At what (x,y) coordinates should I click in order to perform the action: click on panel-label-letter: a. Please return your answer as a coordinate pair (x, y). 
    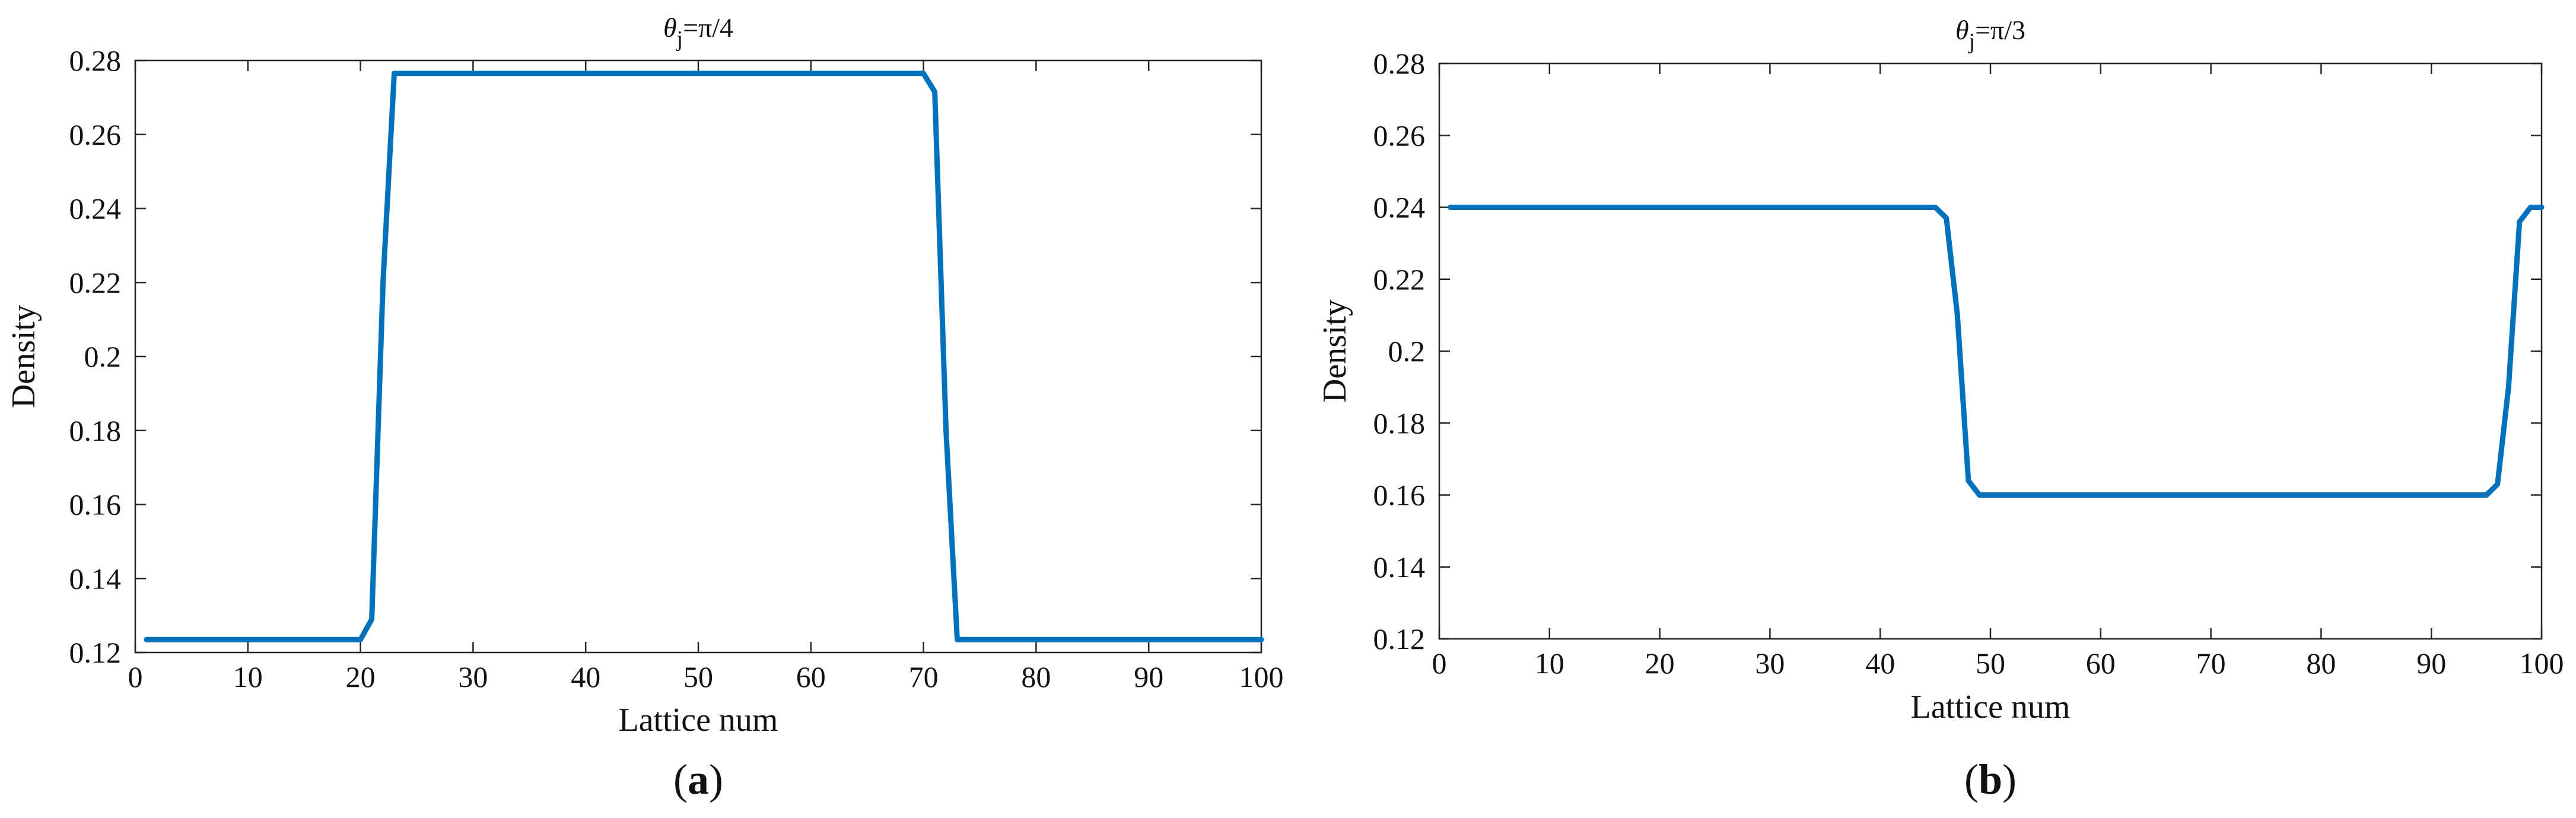
    Looking at the image, I should click on (698, 780).